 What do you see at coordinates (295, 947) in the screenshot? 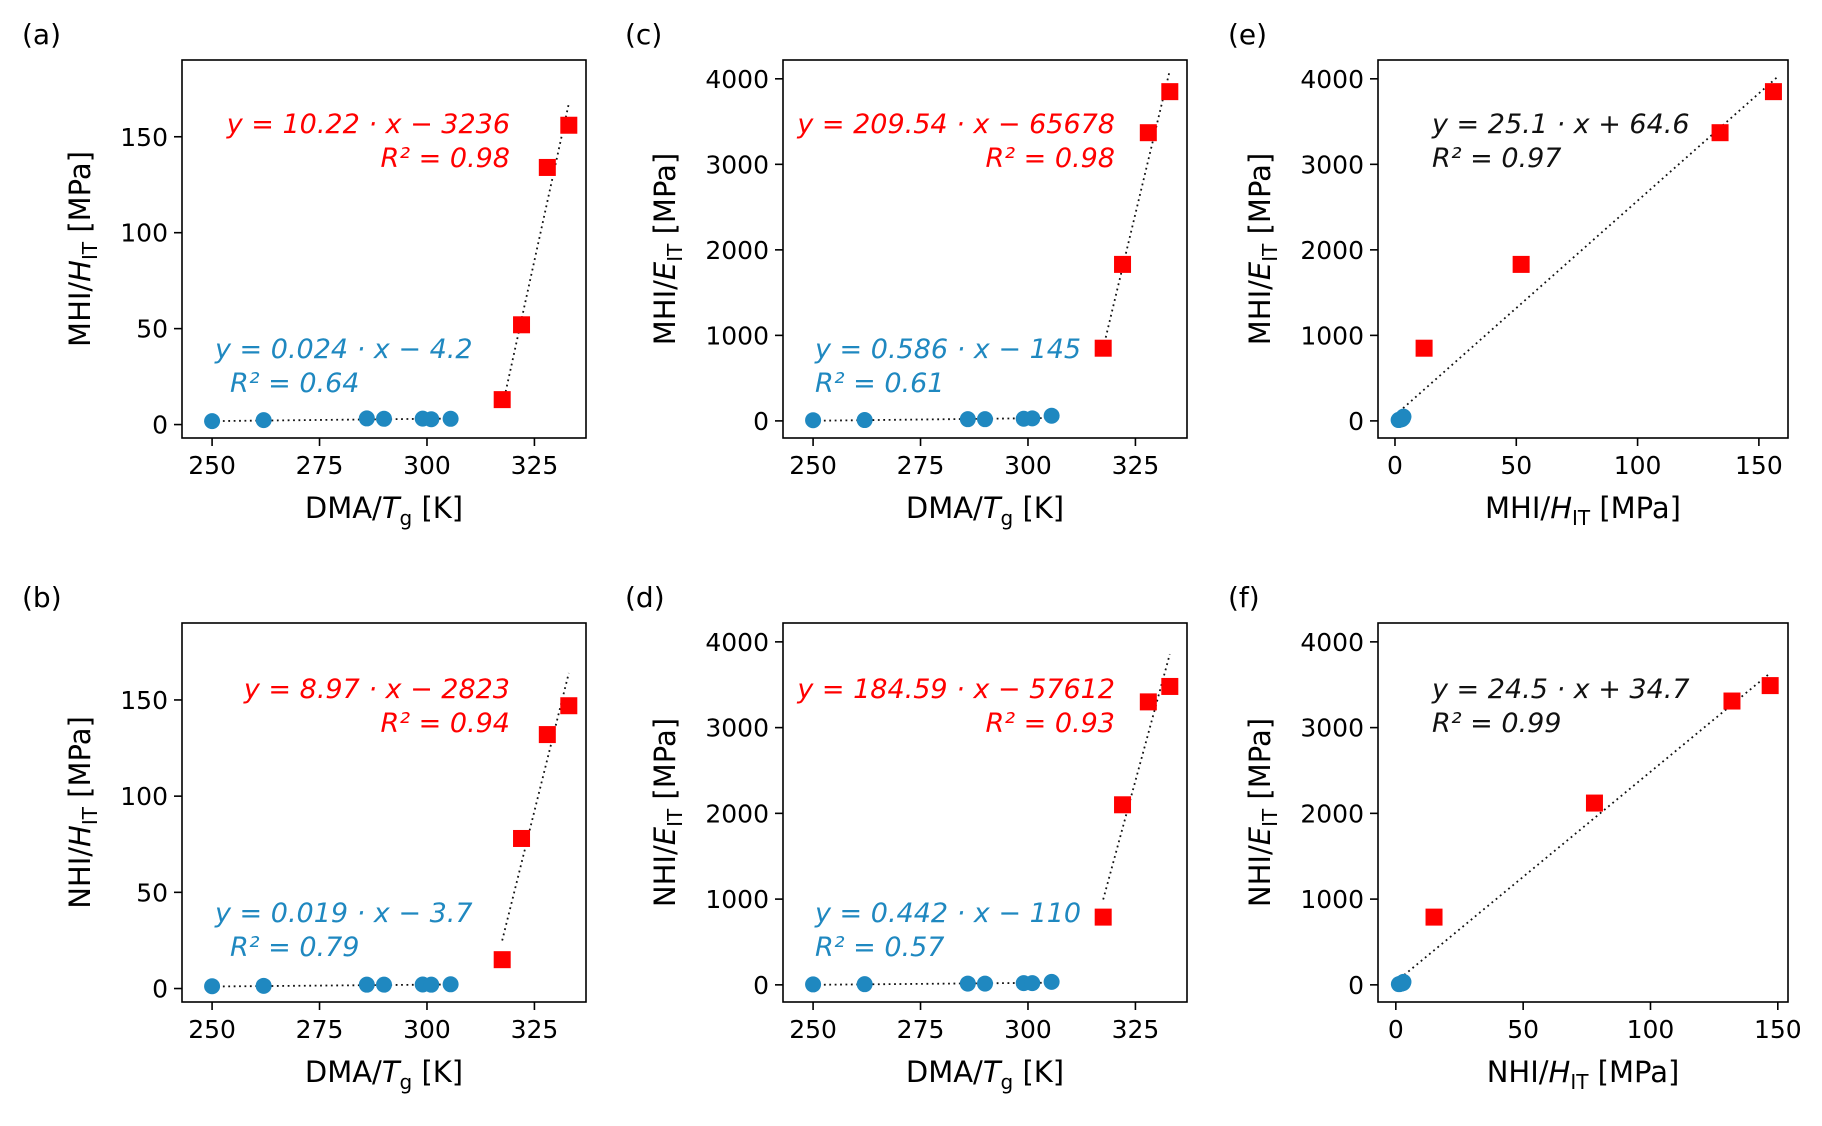
I see `fit-r-squared: R² = 0.79` at bounding box center [295, 947].